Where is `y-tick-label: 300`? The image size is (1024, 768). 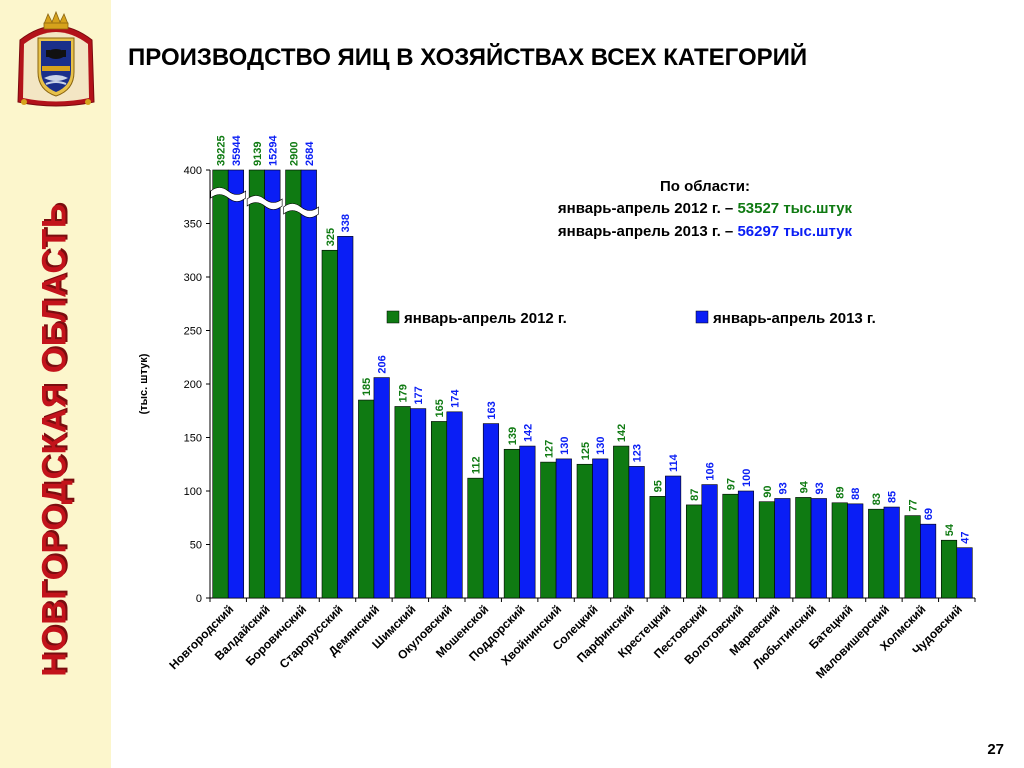
y-tick-label: 300 is located at coordinates (193, 278).